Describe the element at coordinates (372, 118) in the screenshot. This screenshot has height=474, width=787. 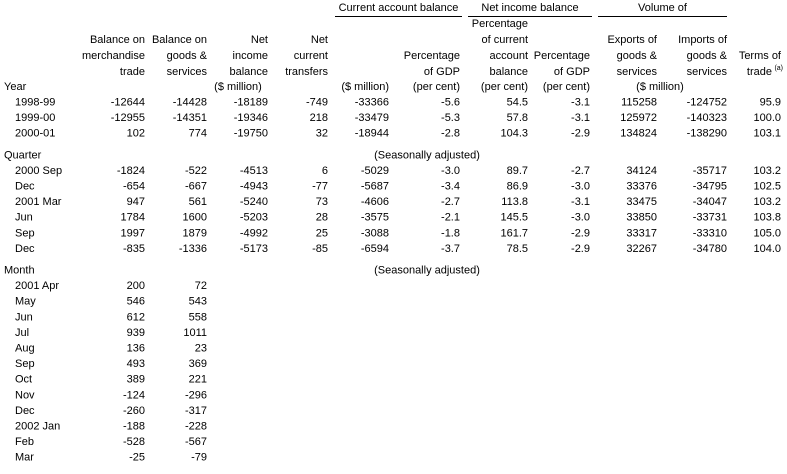
I see `cell: -33479` at that location.